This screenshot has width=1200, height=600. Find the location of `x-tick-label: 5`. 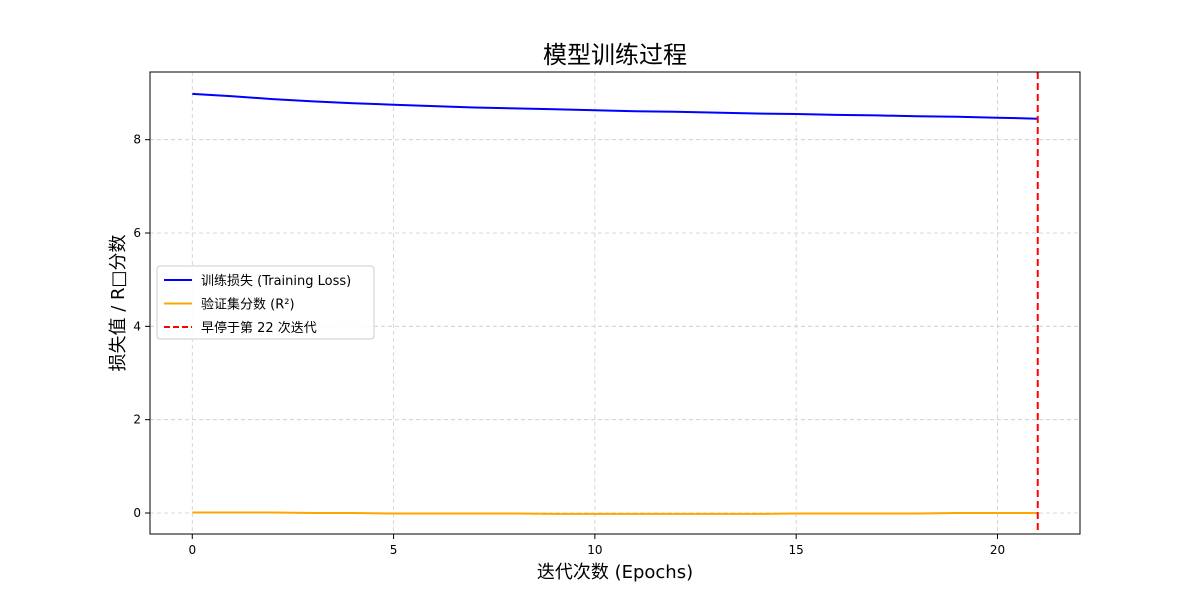

x-tick-label: 5 is located at coordinates (394, 550).